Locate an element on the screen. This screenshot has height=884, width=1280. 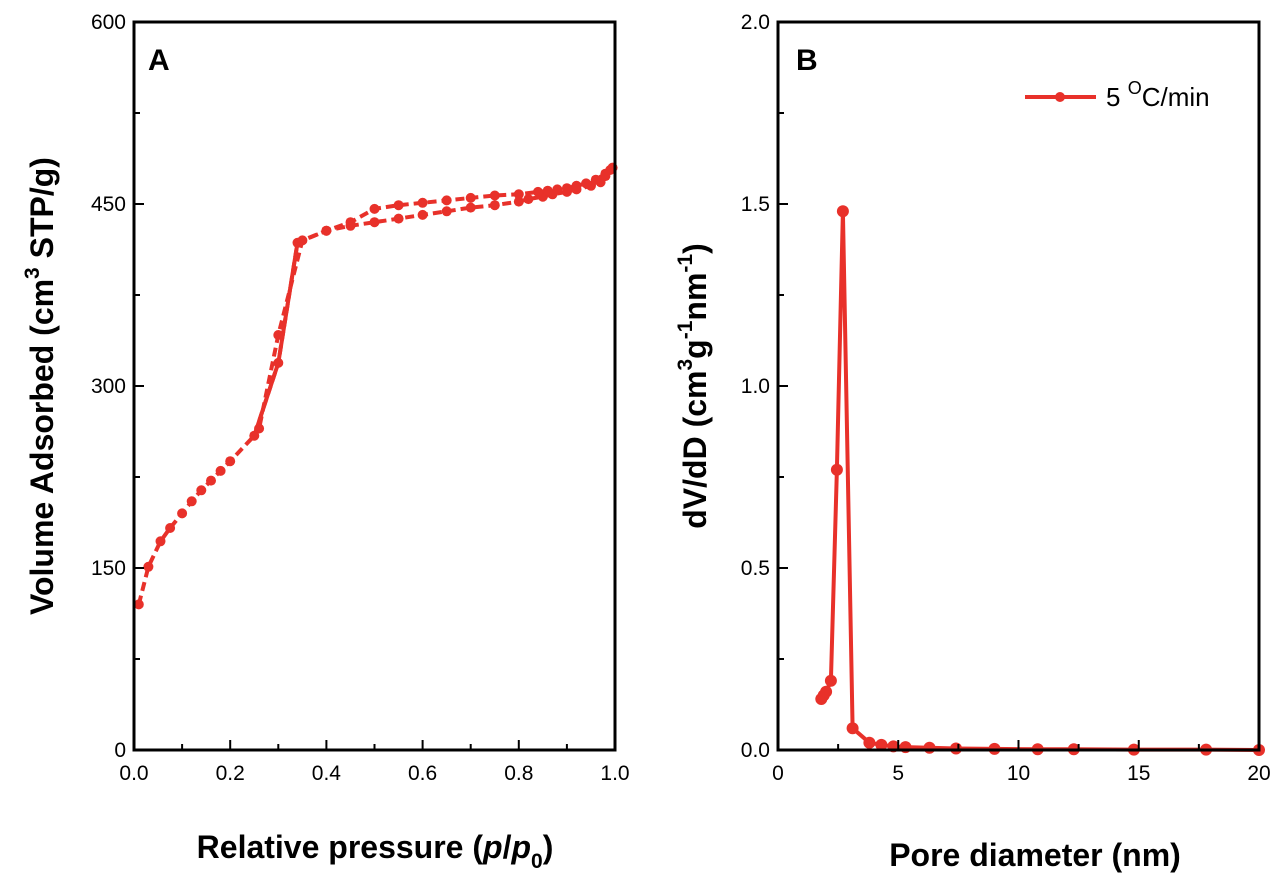
panel-b-legend: 5 OC/min is located at coordinates (1117, 95).